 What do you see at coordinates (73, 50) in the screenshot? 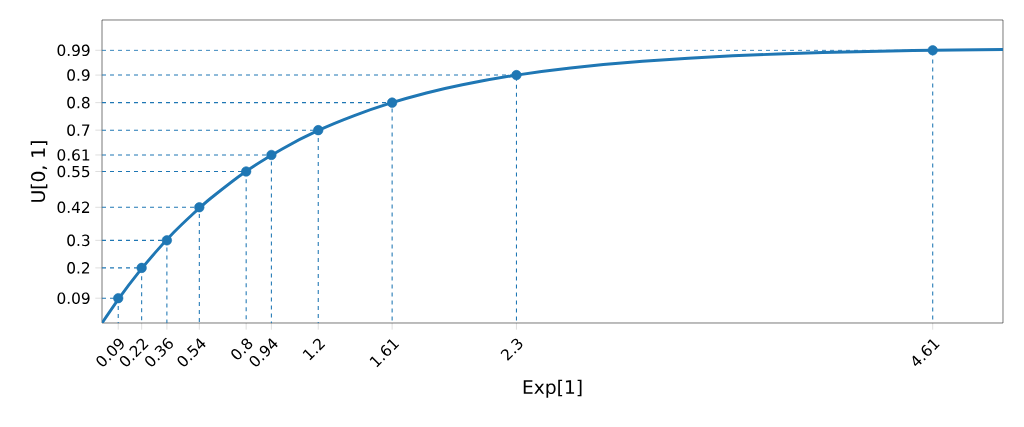
I see `y-tick-label: 0.99` at bounding box center [73, 50].